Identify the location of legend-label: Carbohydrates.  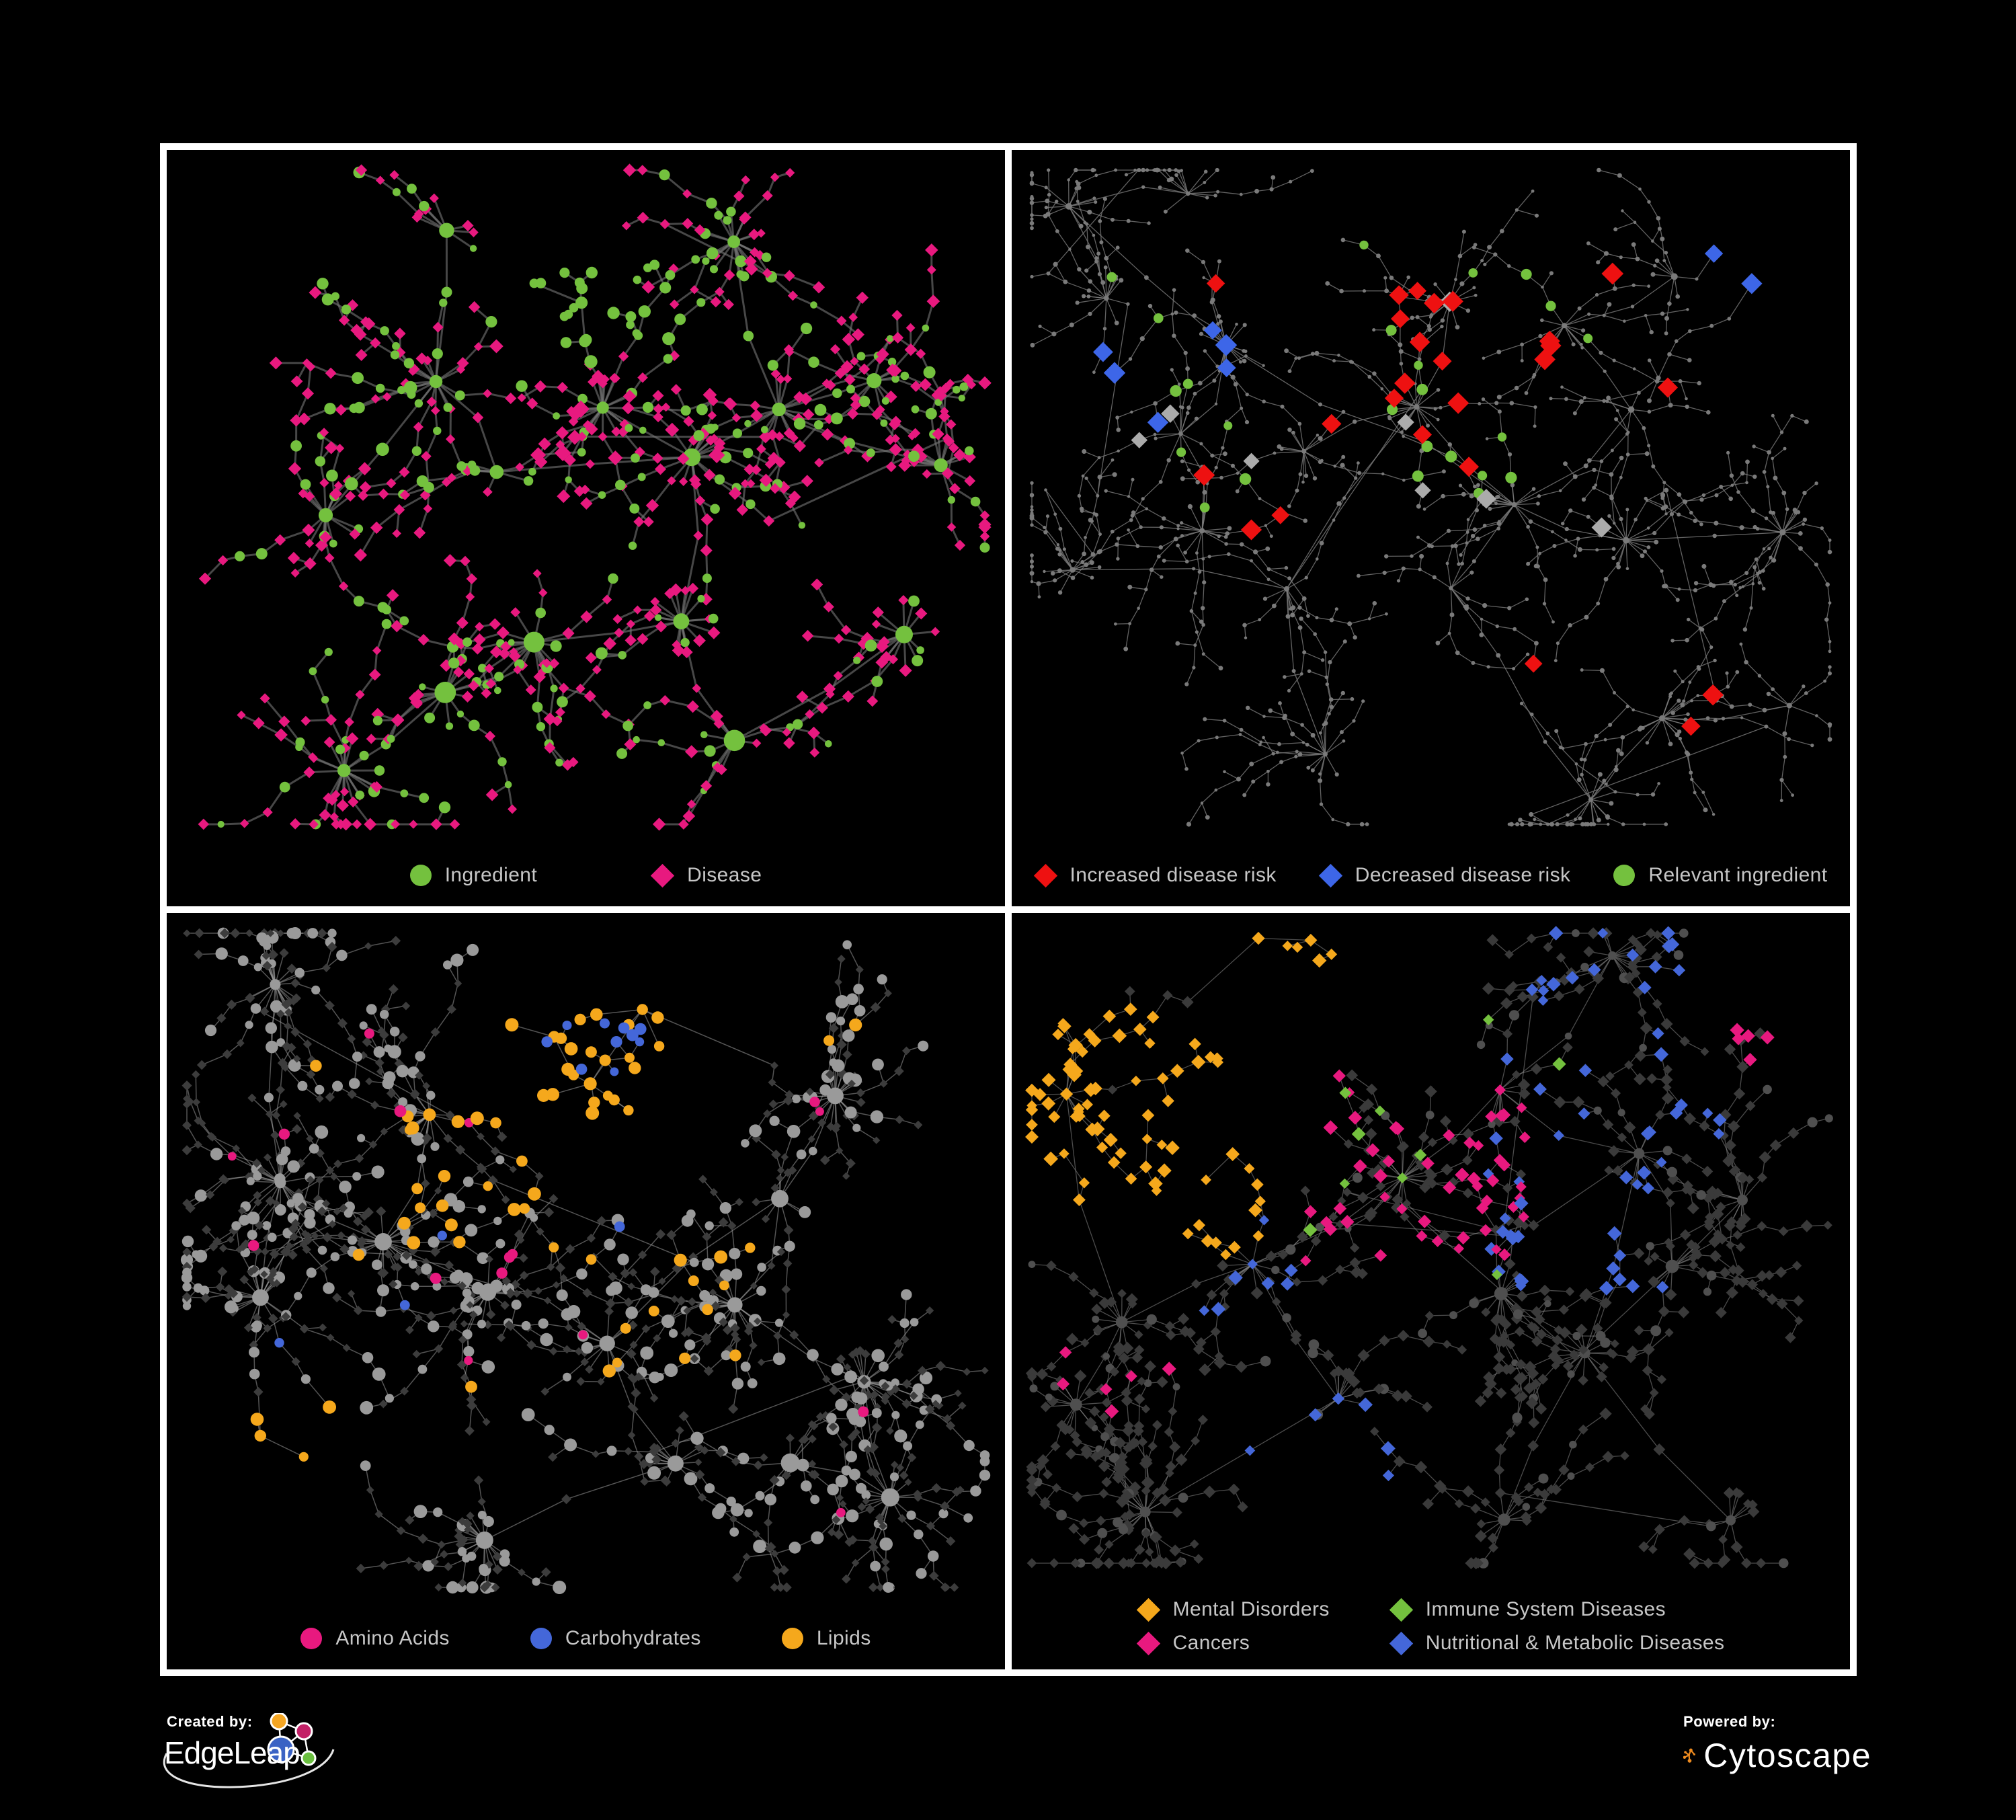
(633, 1638).